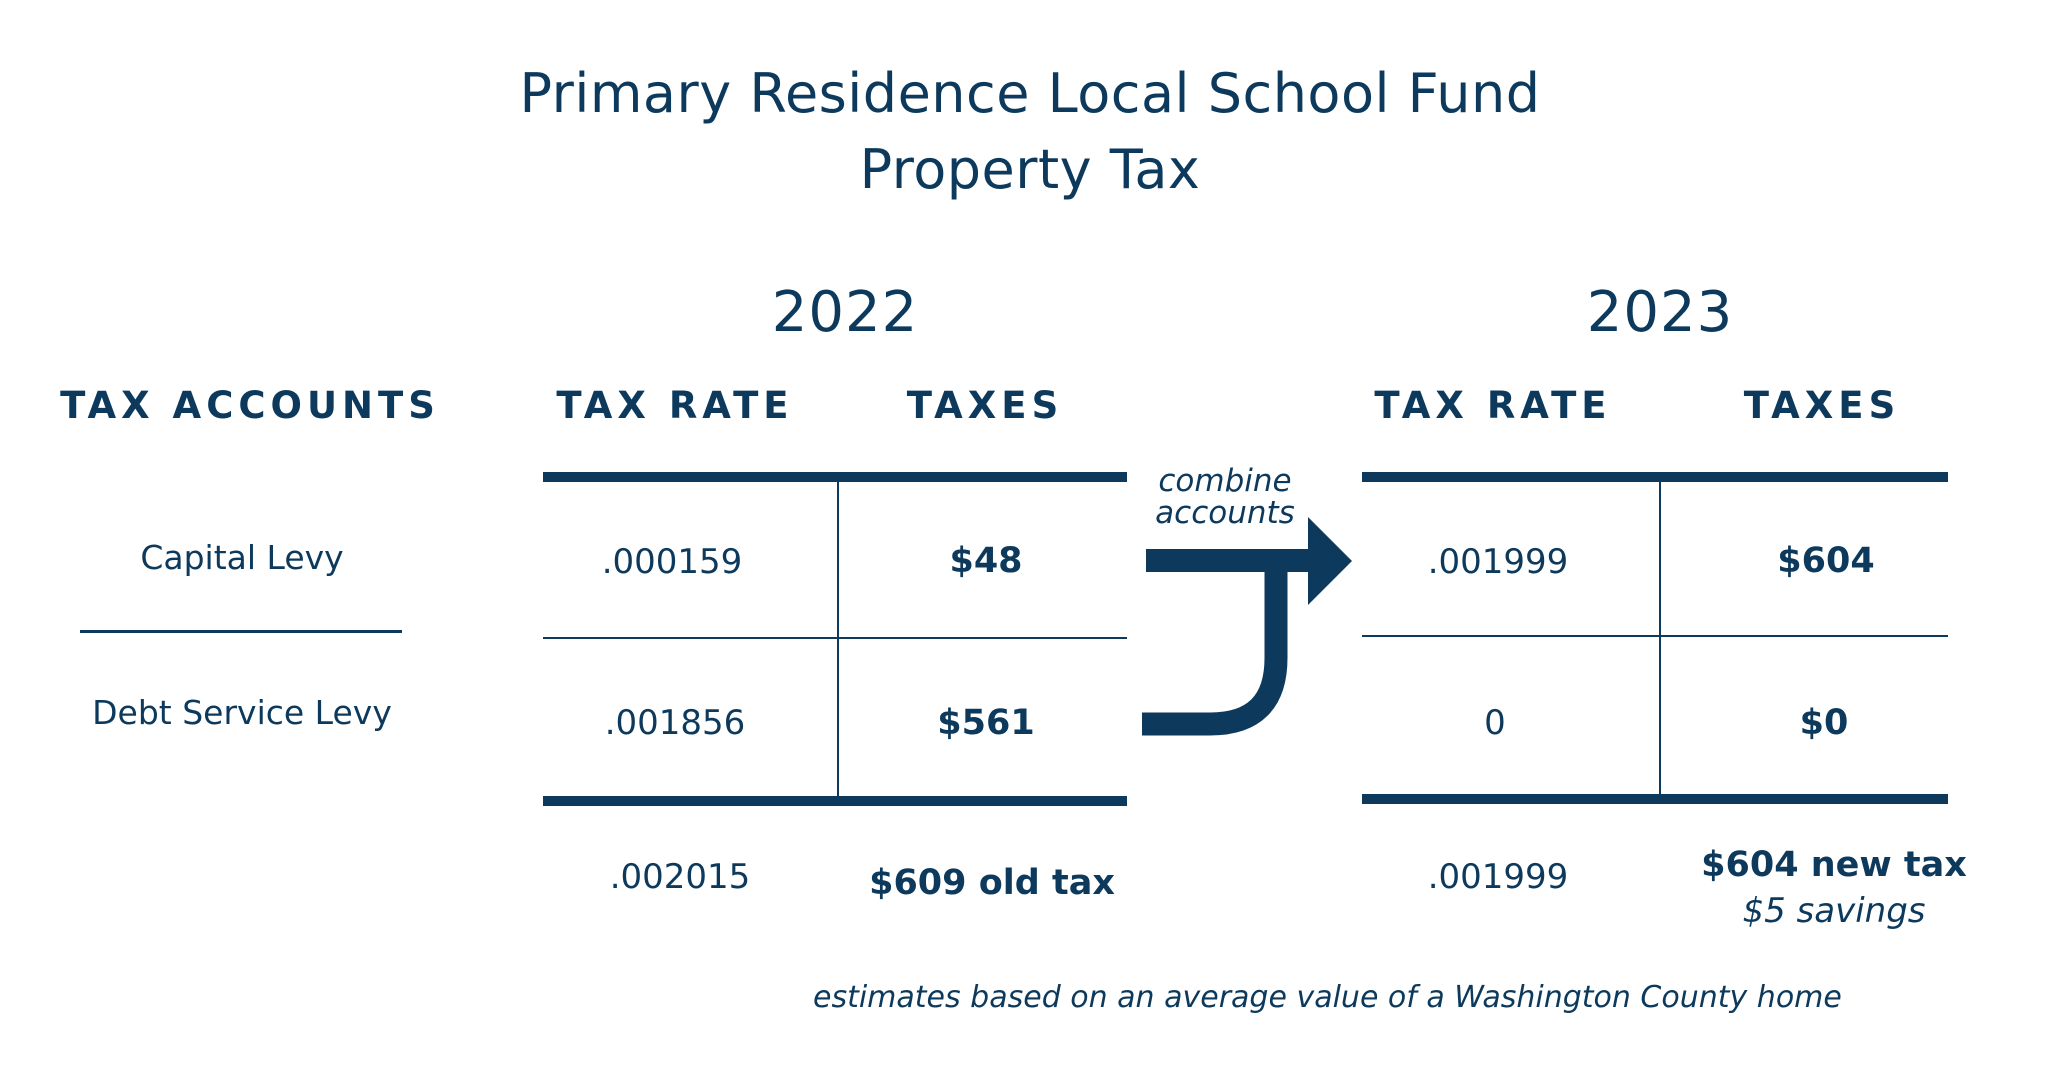 The height and width of the screenshot is (1073, 2048). What do you see at coordinates (680, 877) in the screenshot?
I see `rate-2022-total: .002015` at bounding box center [680, 877].